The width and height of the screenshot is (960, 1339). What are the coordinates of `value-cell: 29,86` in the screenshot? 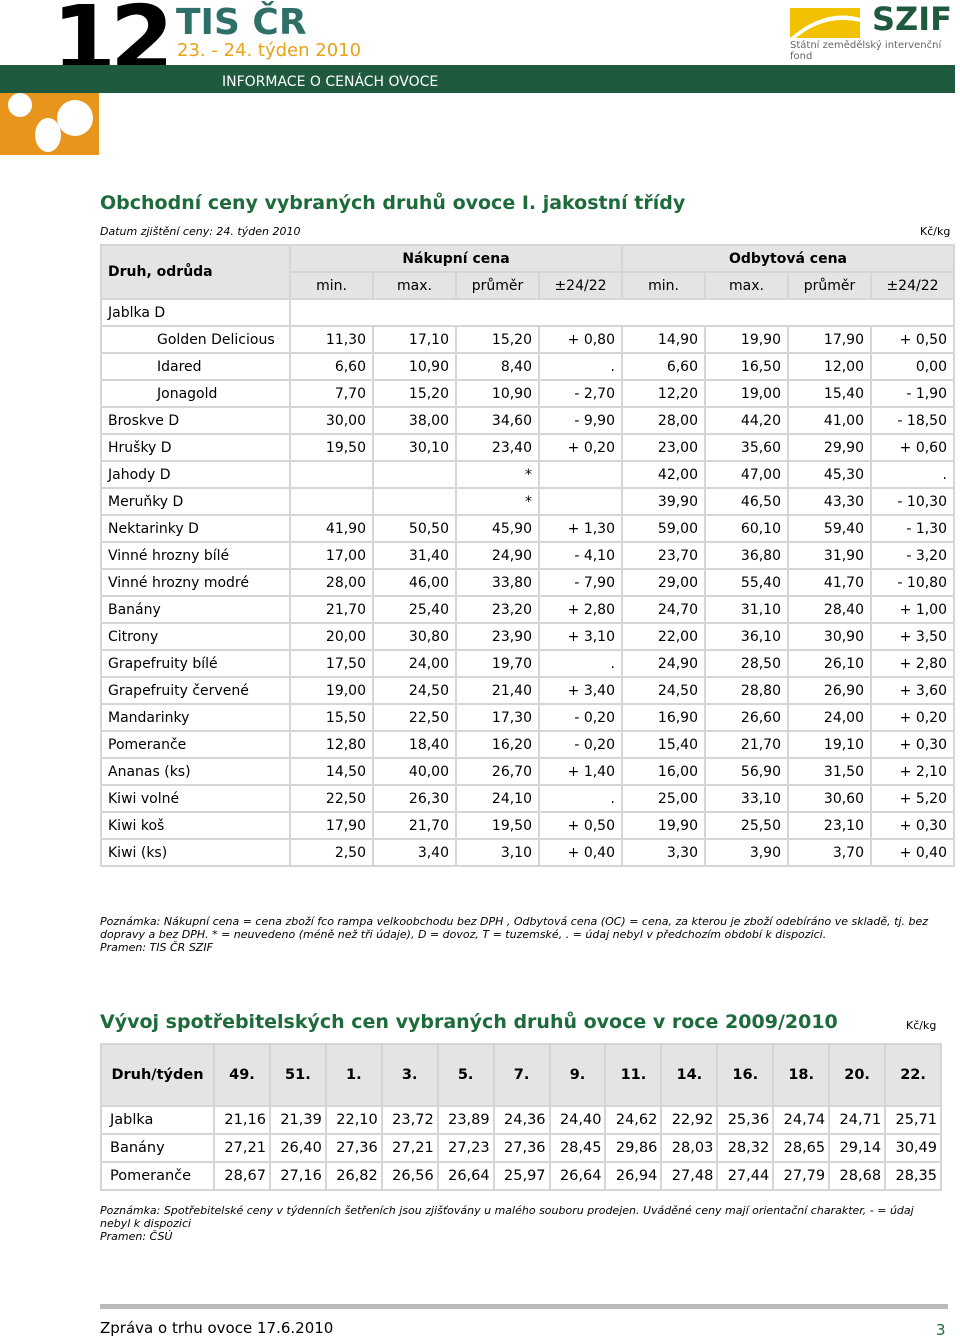 It's located at (633, 1148).